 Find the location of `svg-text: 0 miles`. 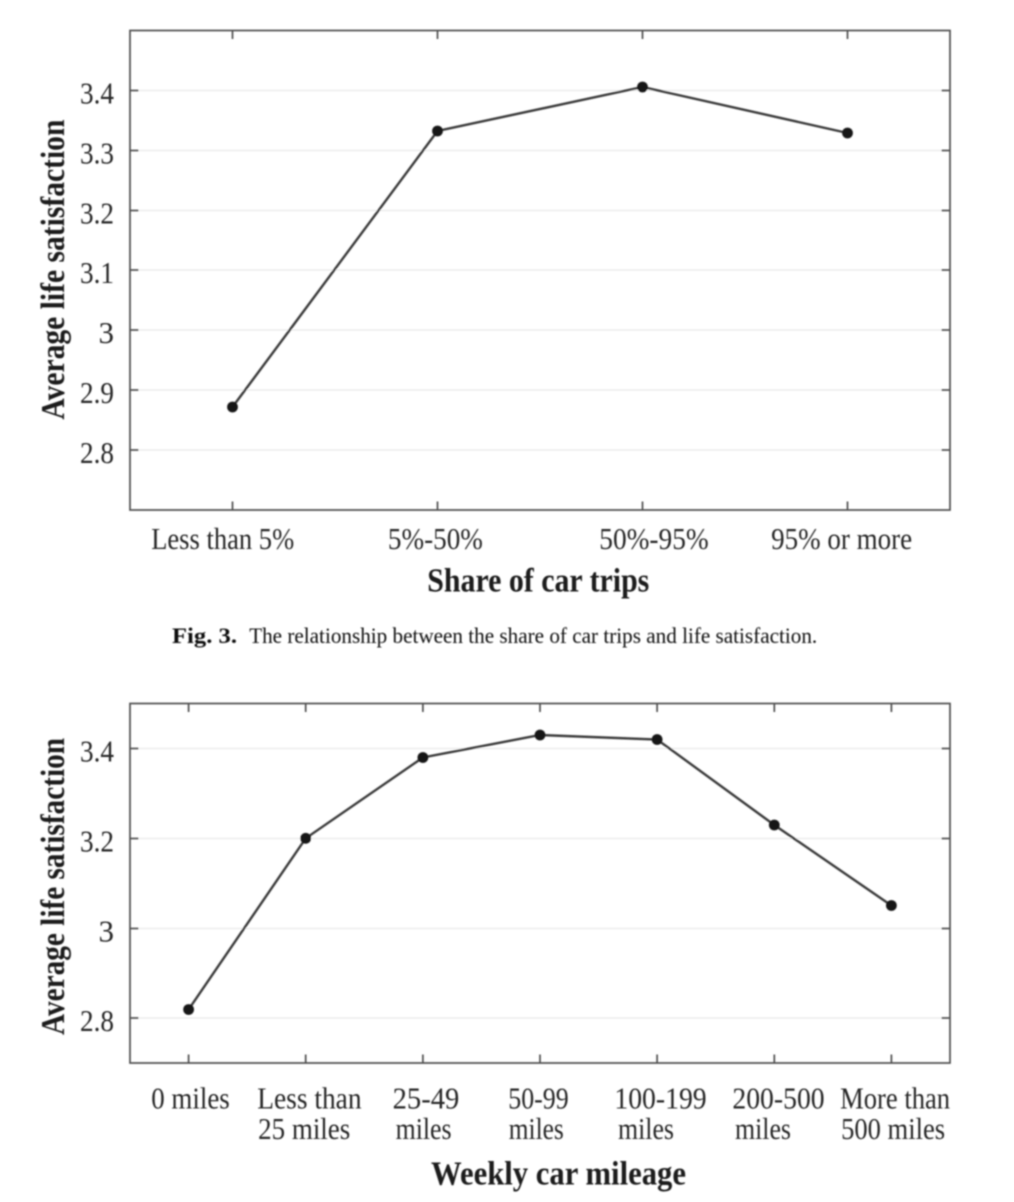

svg-text: 0 miles is located at coordinates (190, 1097).